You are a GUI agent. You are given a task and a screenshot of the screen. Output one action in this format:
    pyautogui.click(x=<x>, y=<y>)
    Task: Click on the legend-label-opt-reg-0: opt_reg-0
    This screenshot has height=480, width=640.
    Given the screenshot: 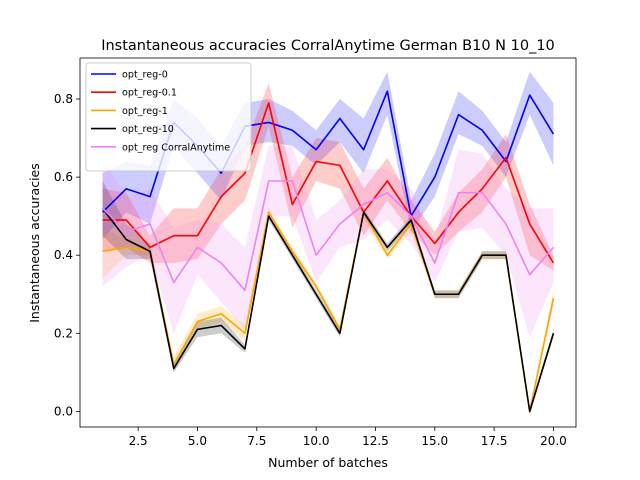 What is the action you would take?
    pyautogui.click(x=145, y=75)
    